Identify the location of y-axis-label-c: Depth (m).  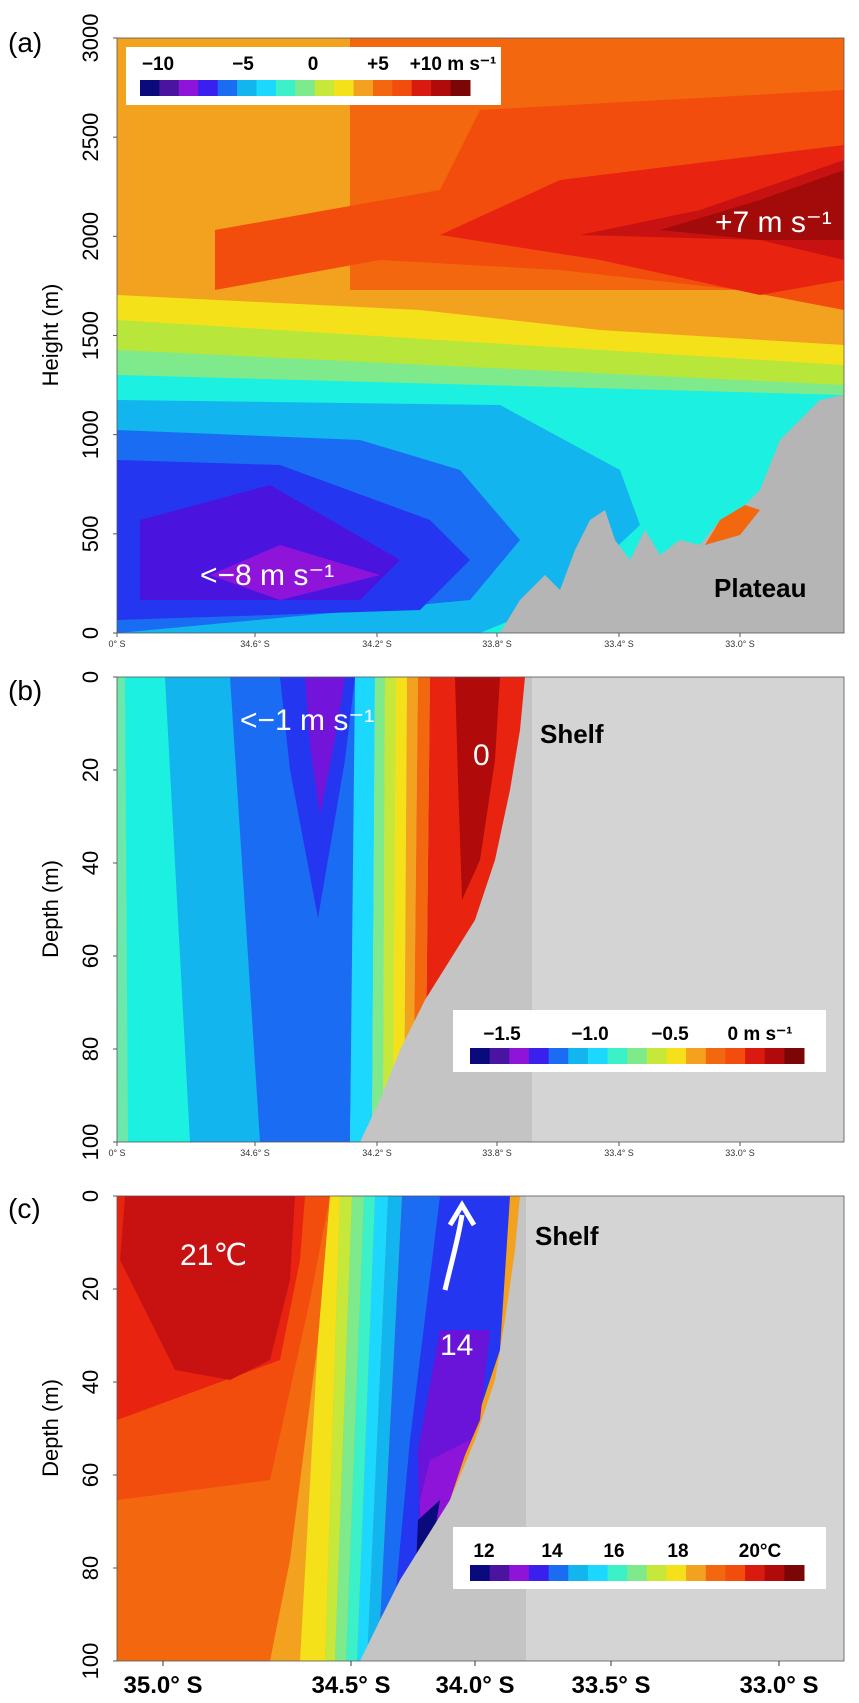
(50, 1428).